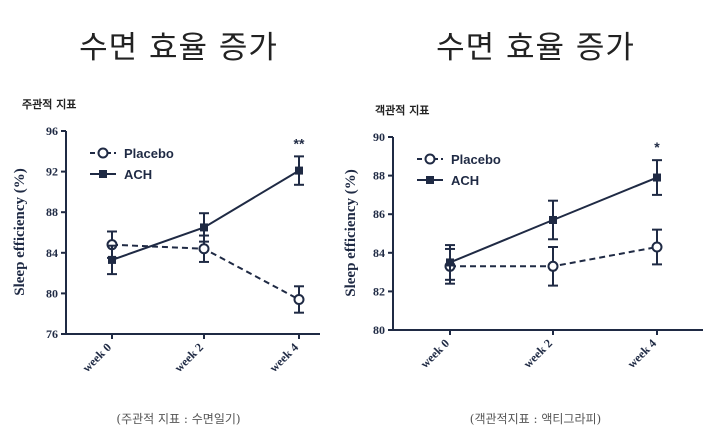 This screenshot has height=444, width=714. I want to click on significance-marker: *, so click(657, 147).